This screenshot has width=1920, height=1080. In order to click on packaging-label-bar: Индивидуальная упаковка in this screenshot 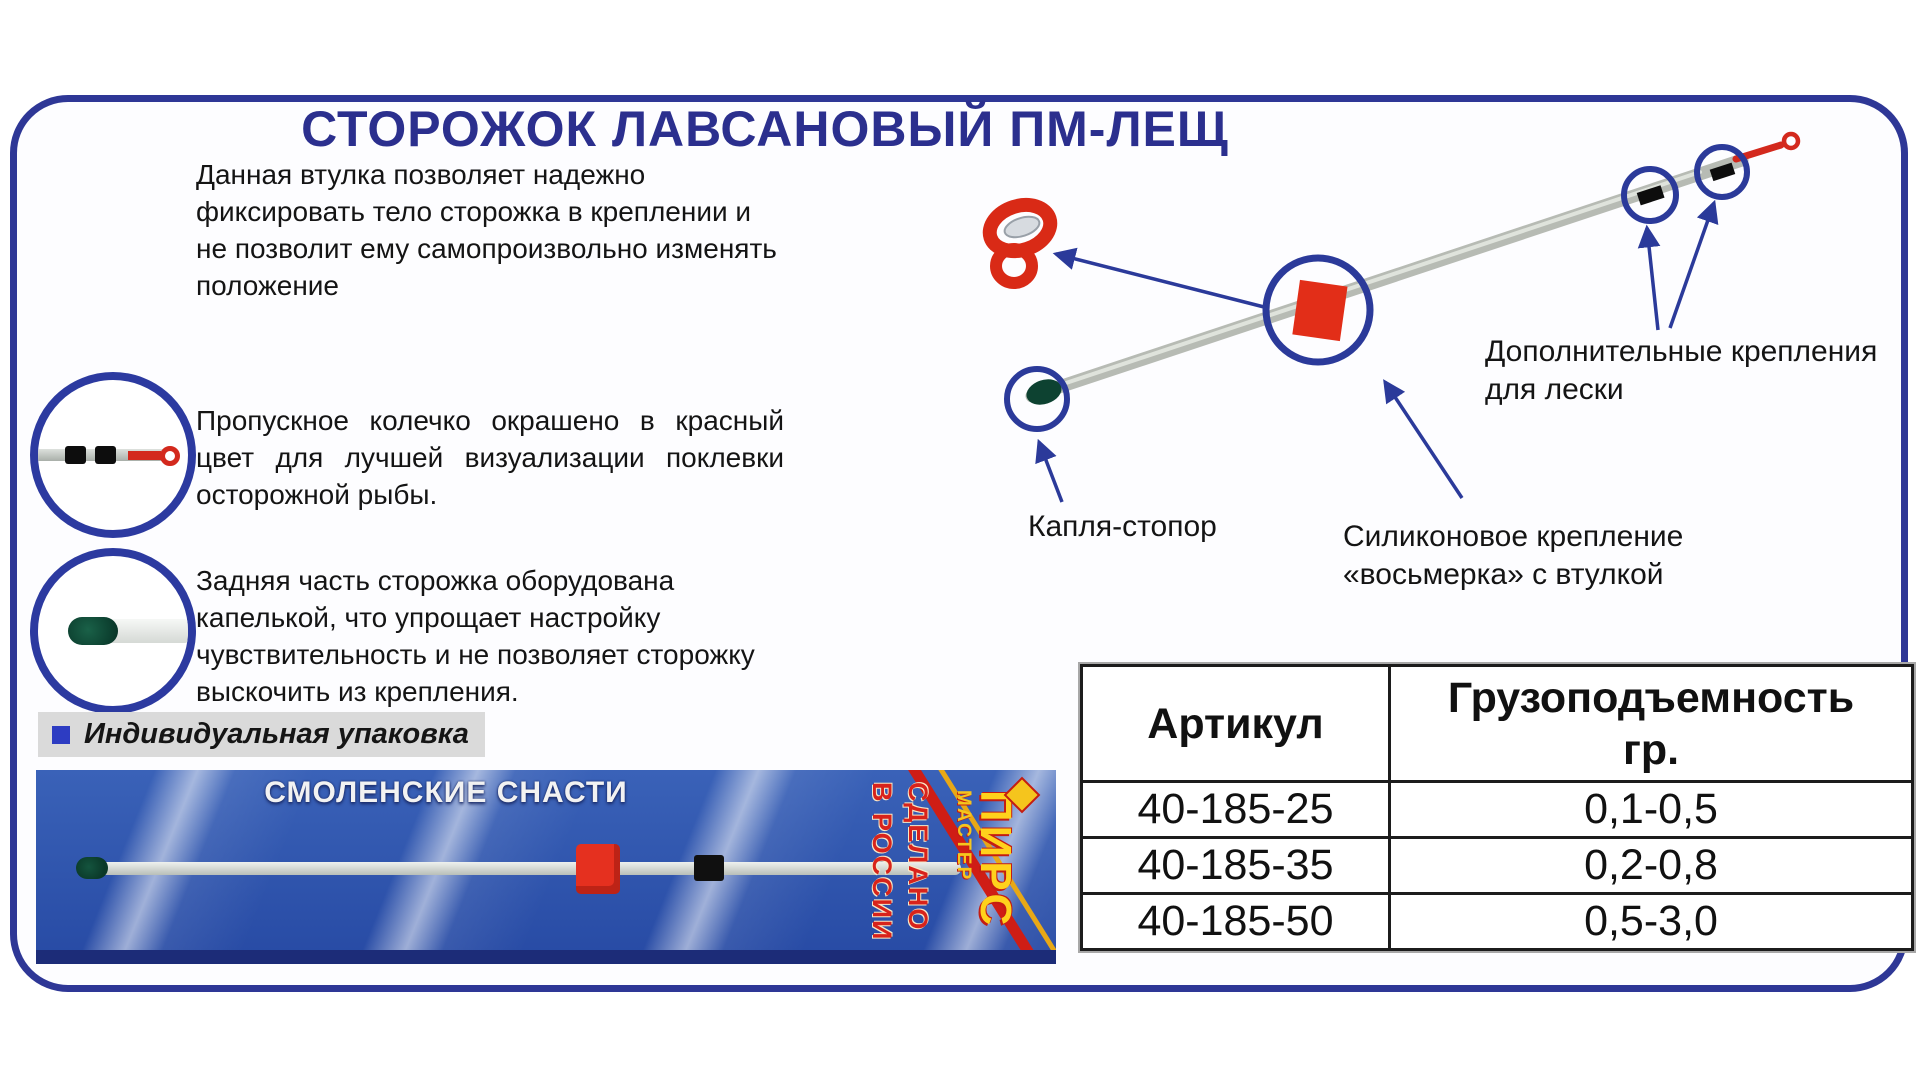, I will do `click(261, 734)`.